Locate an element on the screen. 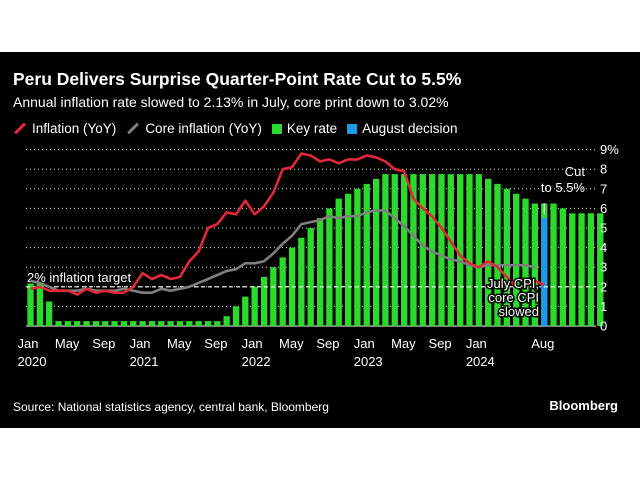 The width and height of the screenshot is (640, 480). legend-swatch-august is located at coordinates (352, 128).